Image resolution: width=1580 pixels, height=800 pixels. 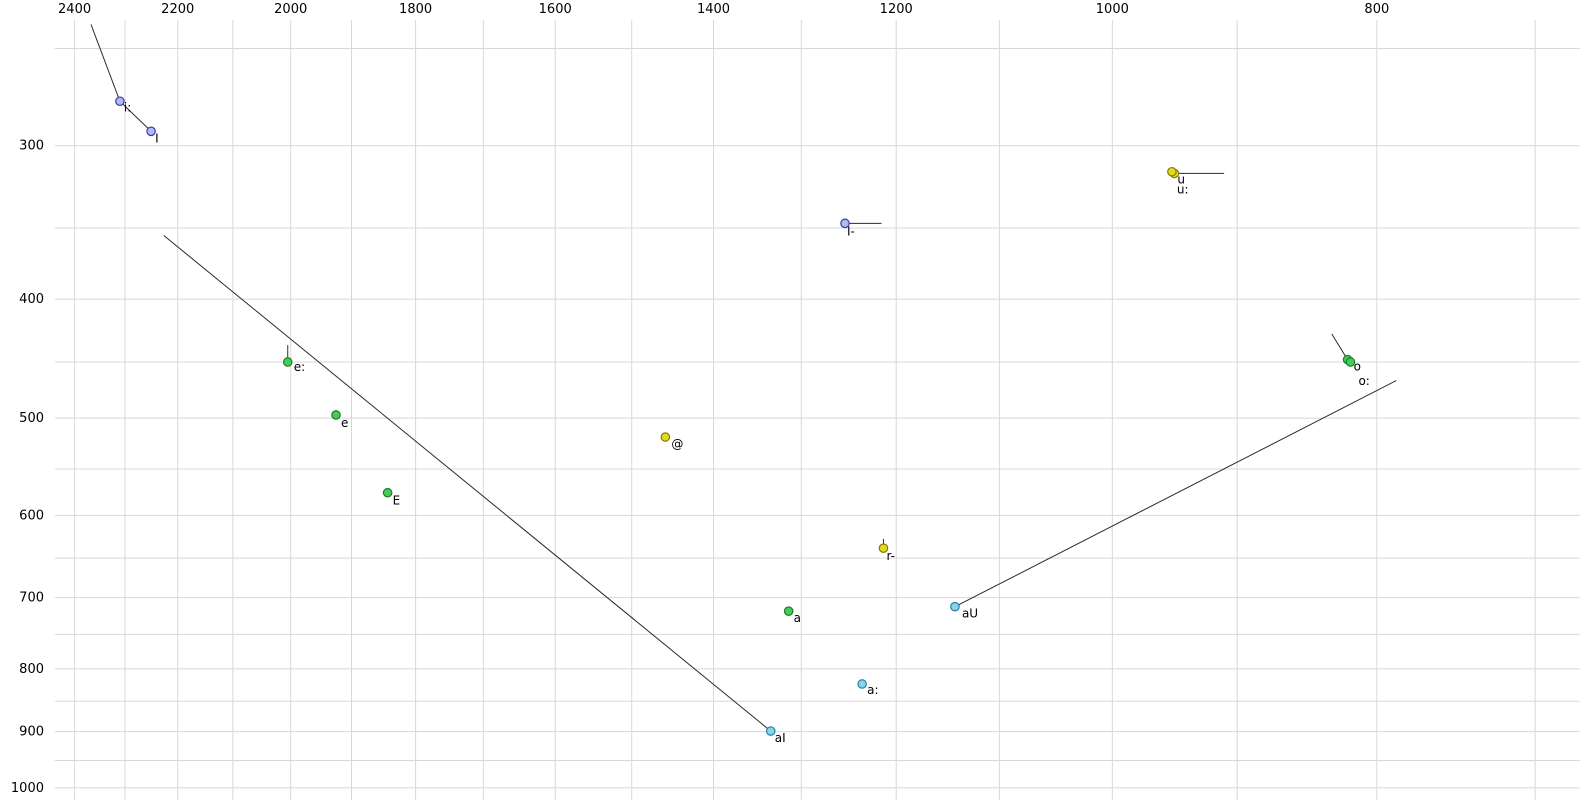 What do you see at coordinates (955, 606) in the screenshot?
I see `vowel-point-aU` at bounding box center [955, 606].